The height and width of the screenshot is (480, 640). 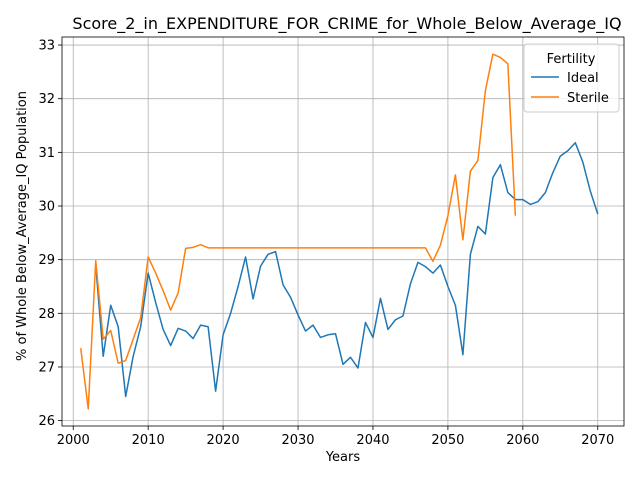 I want to click on x-tick-label: 2060, so click(x=522, y=440).